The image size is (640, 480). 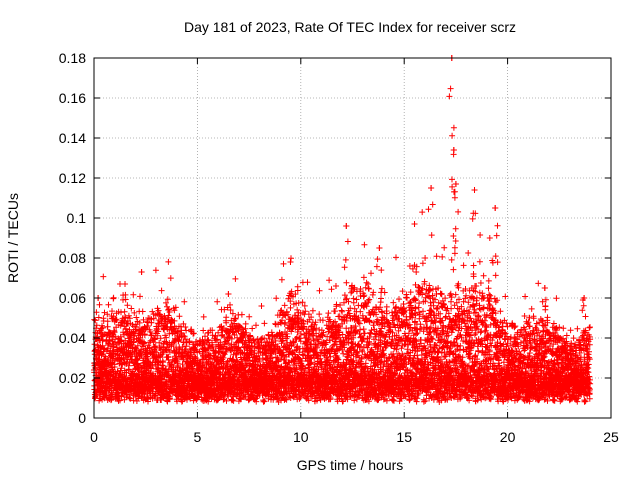 What do you see at coordinates (508, 437) in the screenshot?
I see `x-tick-label: 20` at bounding box center [508, 437].